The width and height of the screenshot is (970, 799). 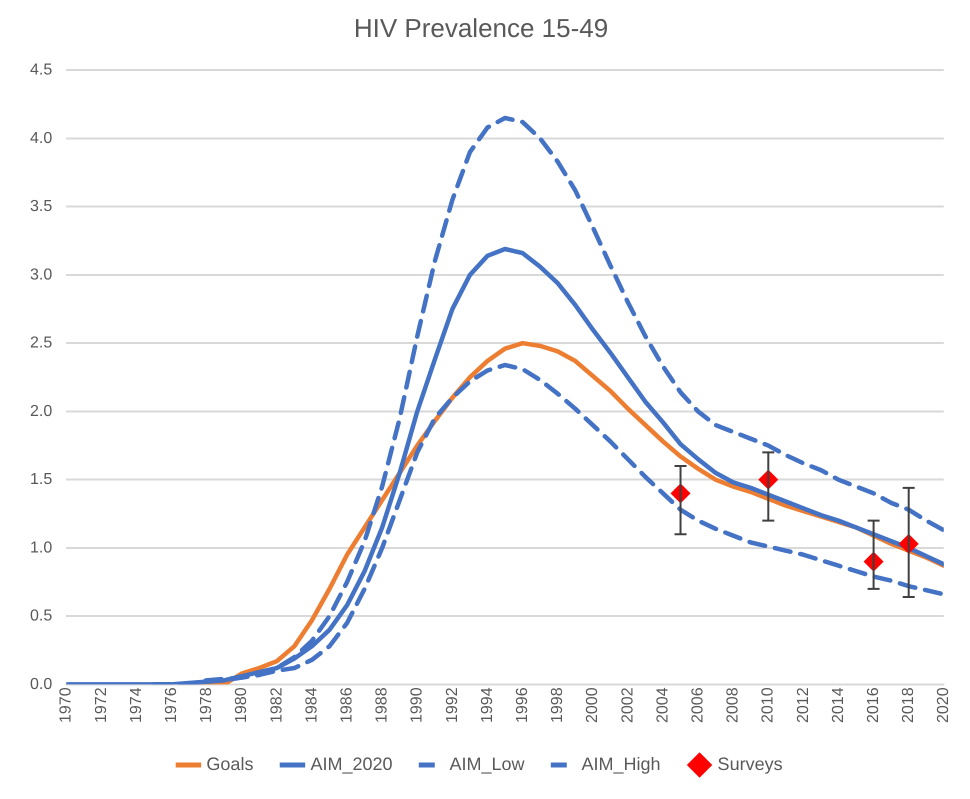 What do you see at coordinates (627, 705) in the screenshot?
I see `x-tick-label: 2002` at bounding box center [627, 705].